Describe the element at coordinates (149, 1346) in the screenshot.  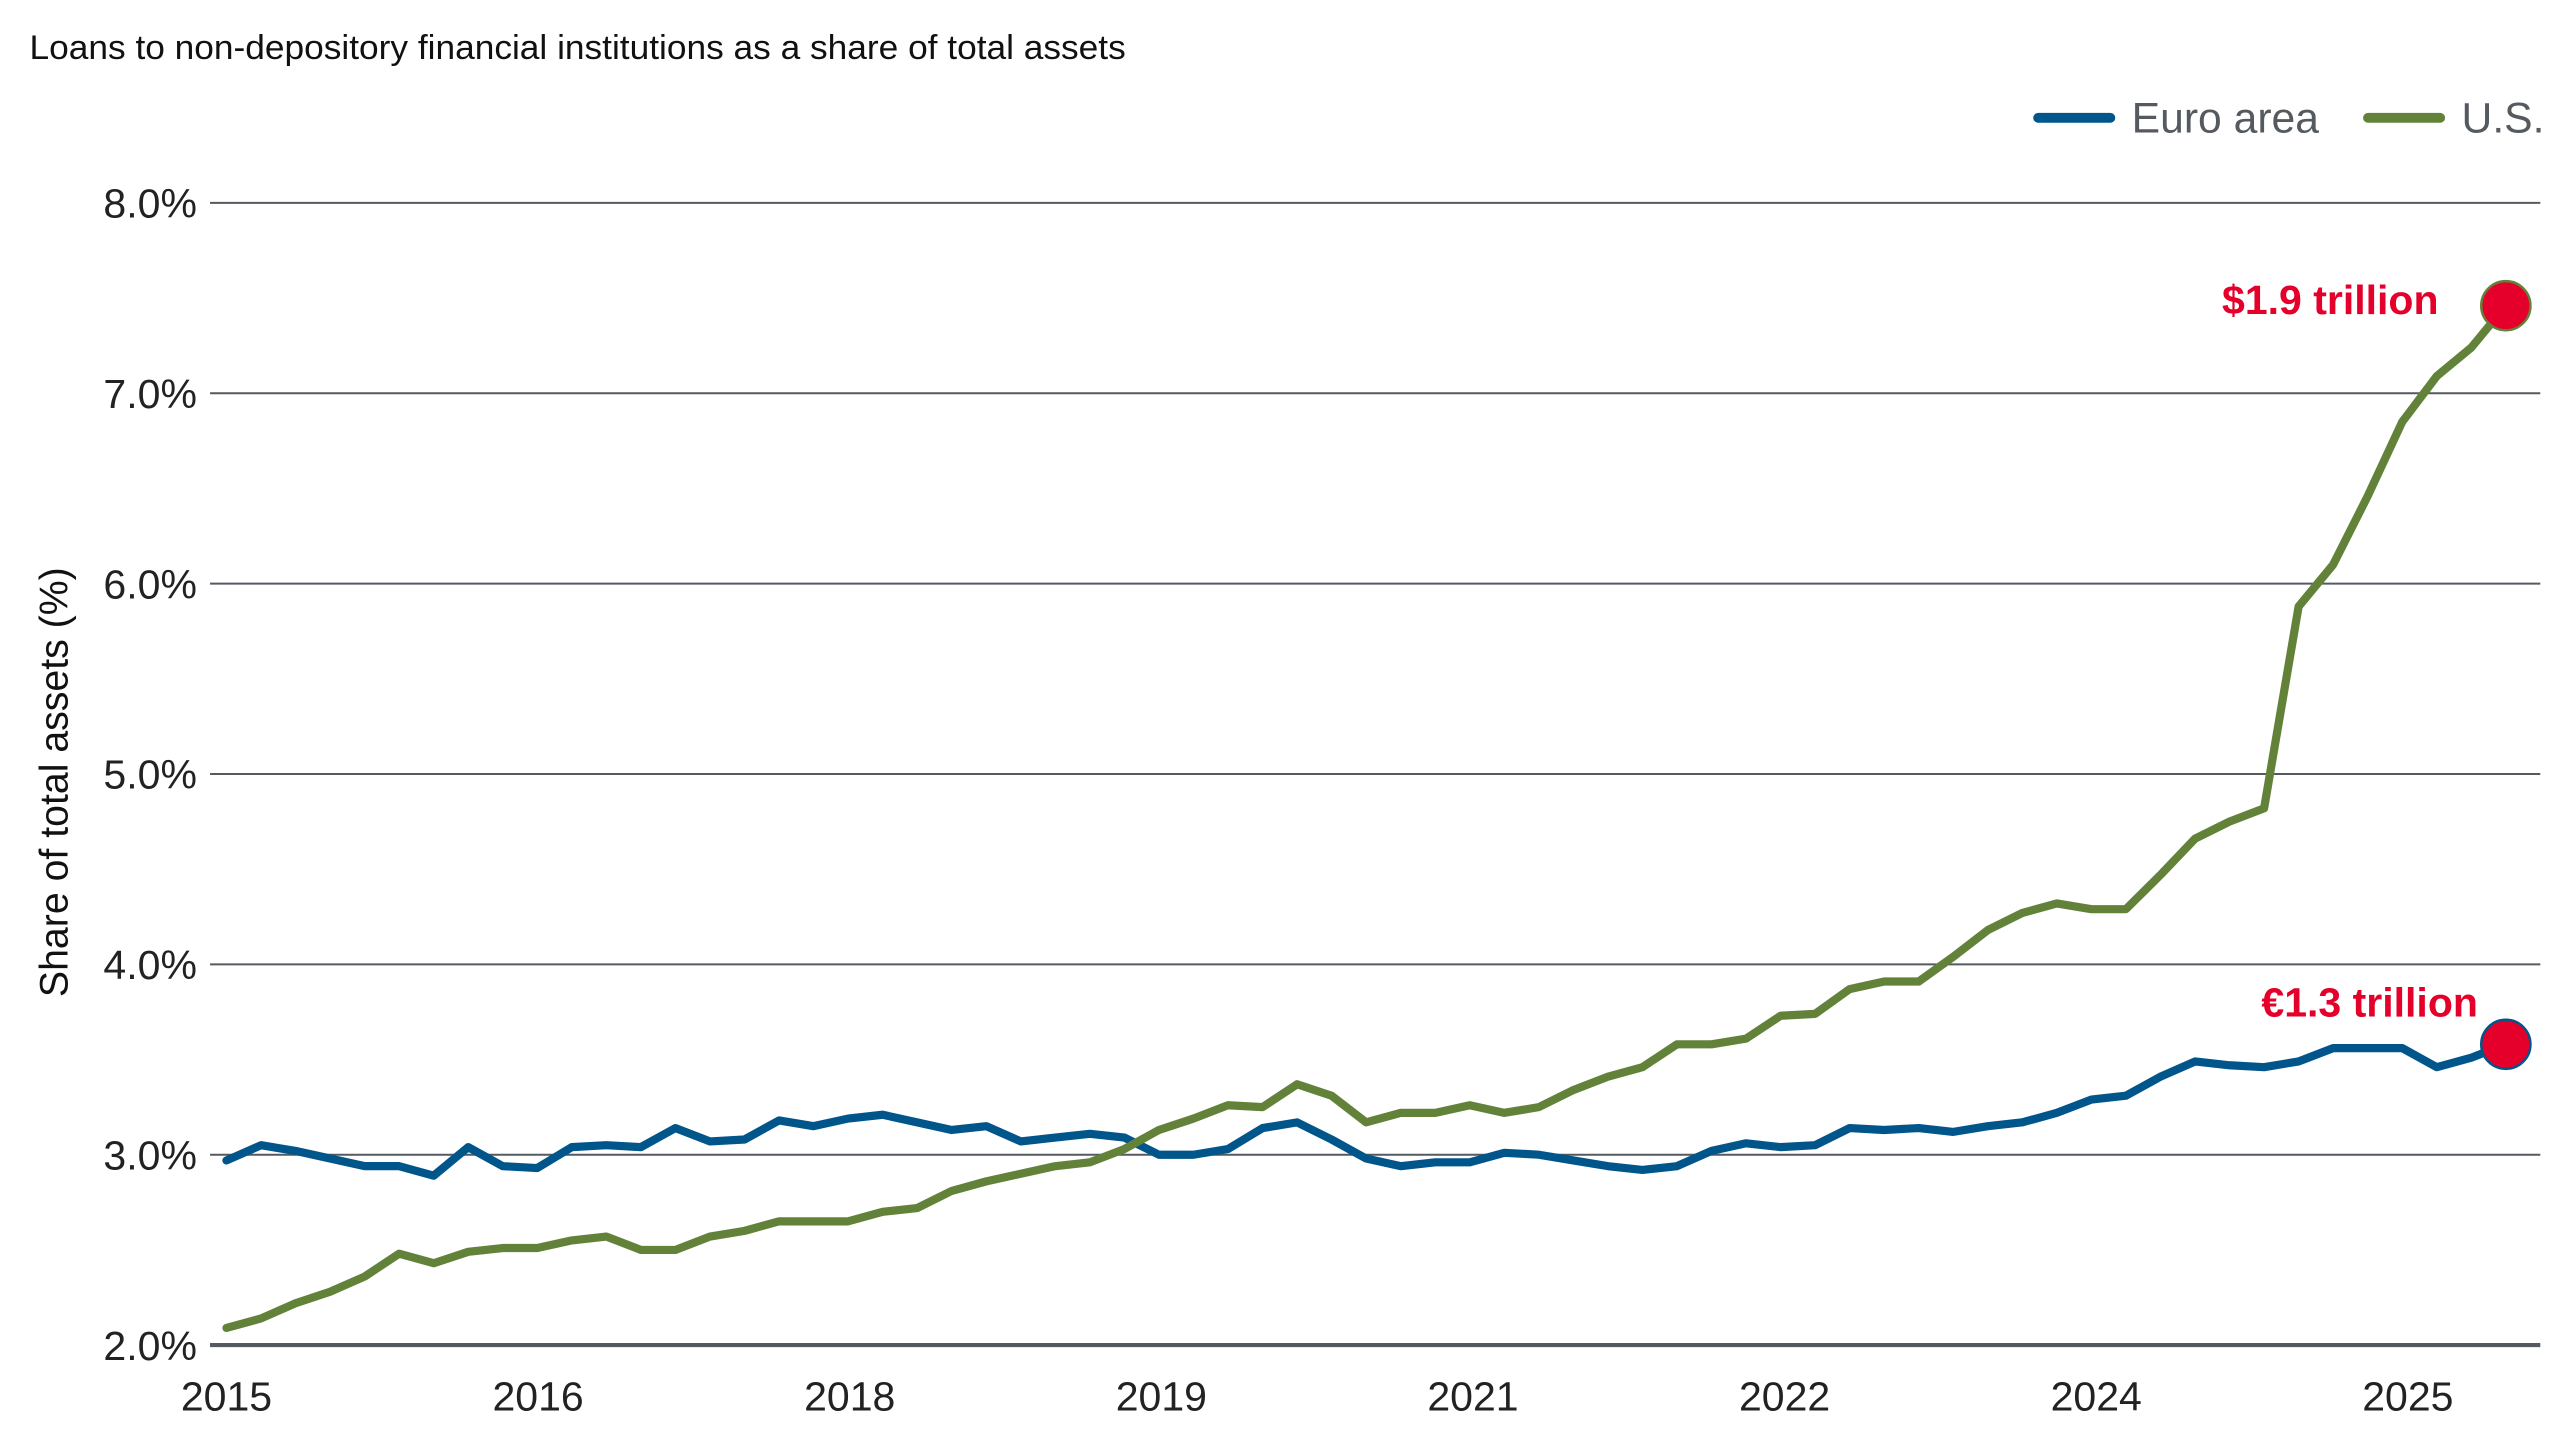
I see `y-tick-label: 2.0%` at that location.